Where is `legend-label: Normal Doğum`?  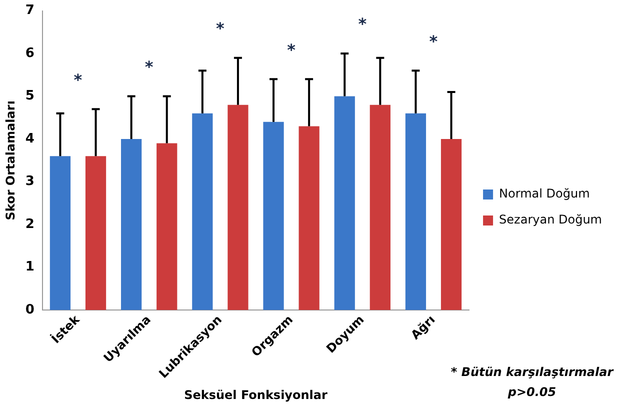 legend-label: Normal Doğum is located at coordinates (544, 193).